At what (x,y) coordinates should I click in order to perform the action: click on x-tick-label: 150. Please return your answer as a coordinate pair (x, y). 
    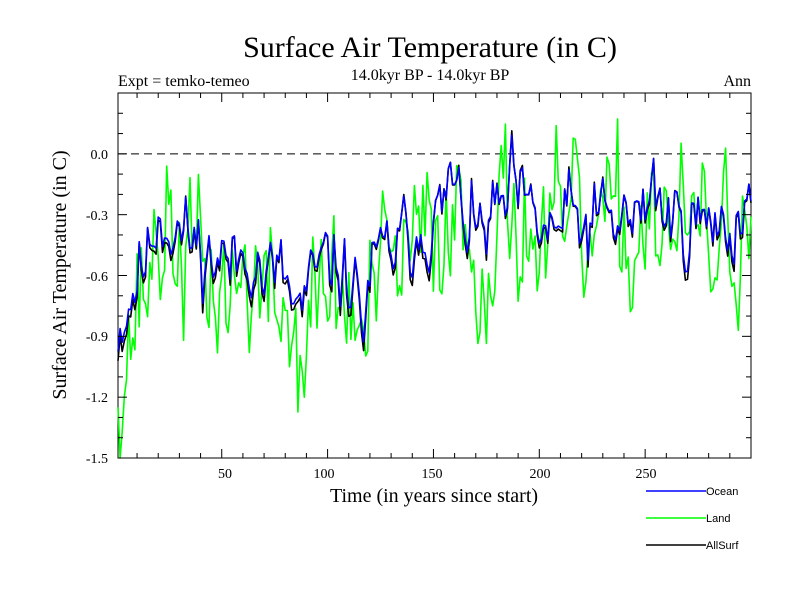
    Looking at the image, I should click on (432, 474).